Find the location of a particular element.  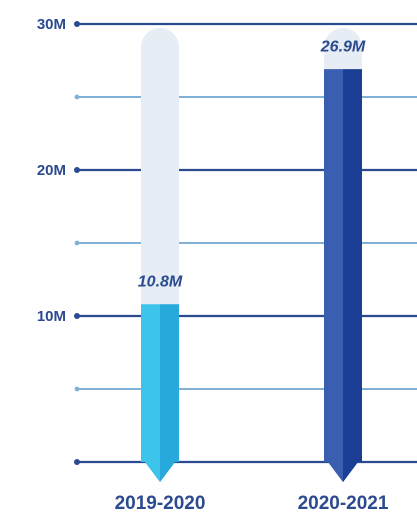

value-label: 10.8M is located at coordinates (160, 281).